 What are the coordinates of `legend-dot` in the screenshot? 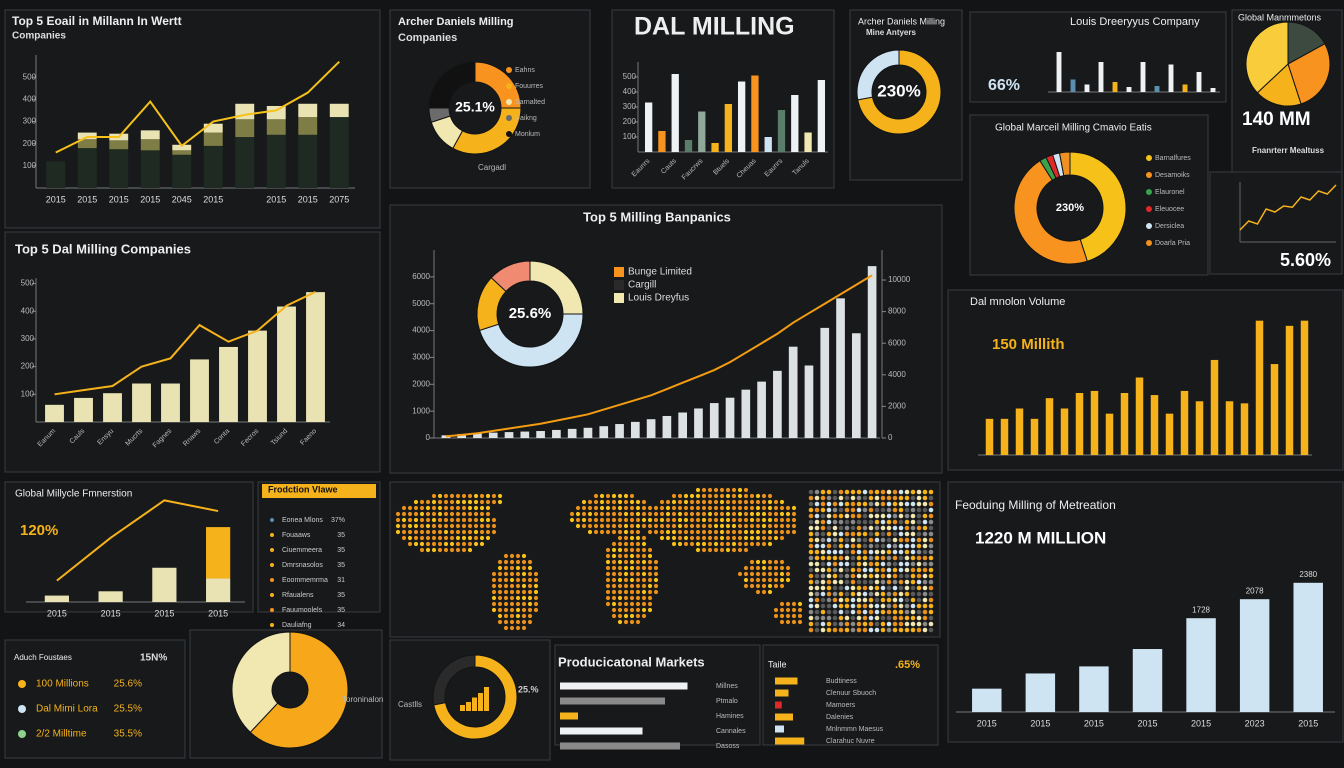 It's located at (509, 70).